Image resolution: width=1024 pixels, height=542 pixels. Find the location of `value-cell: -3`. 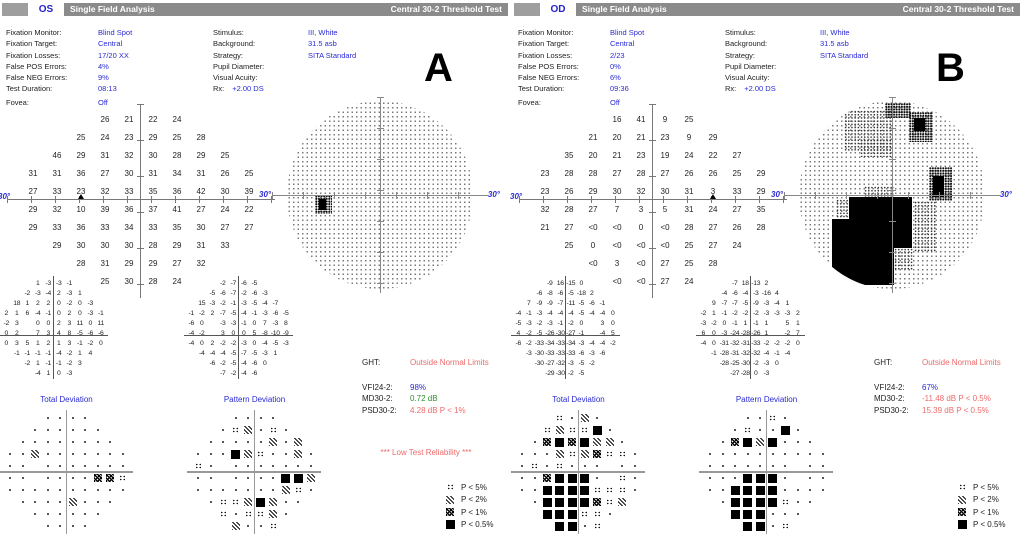

value-cell: -3 is located at coordinates (529, 323).